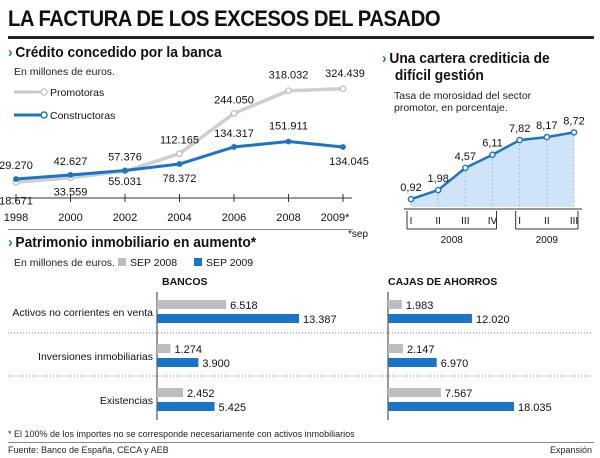 The width and height of the screenshot is (600, 458). I want to click on constructoras-data-label: 134.317, so click(234, 134).